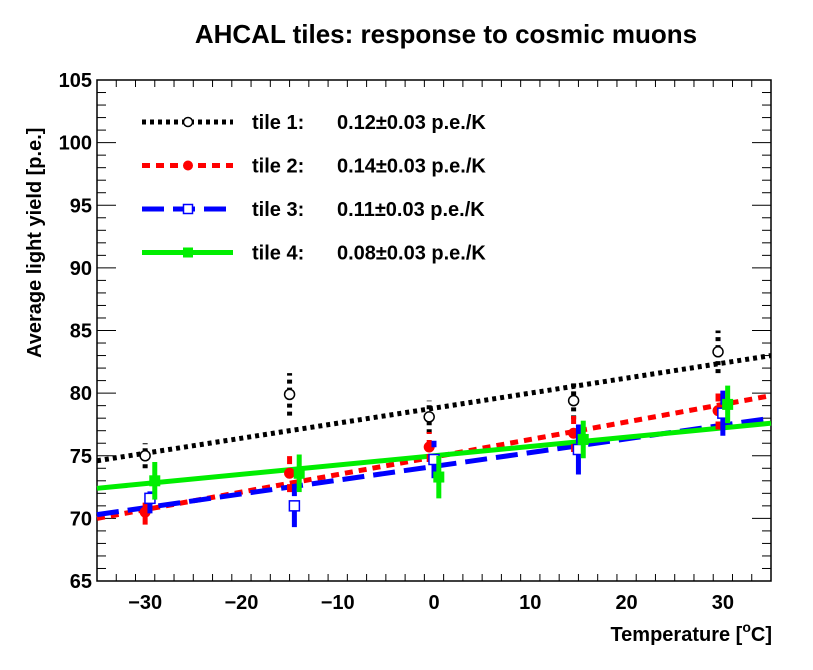  I want to click on y-tick-label: 65, so click(81, 582).